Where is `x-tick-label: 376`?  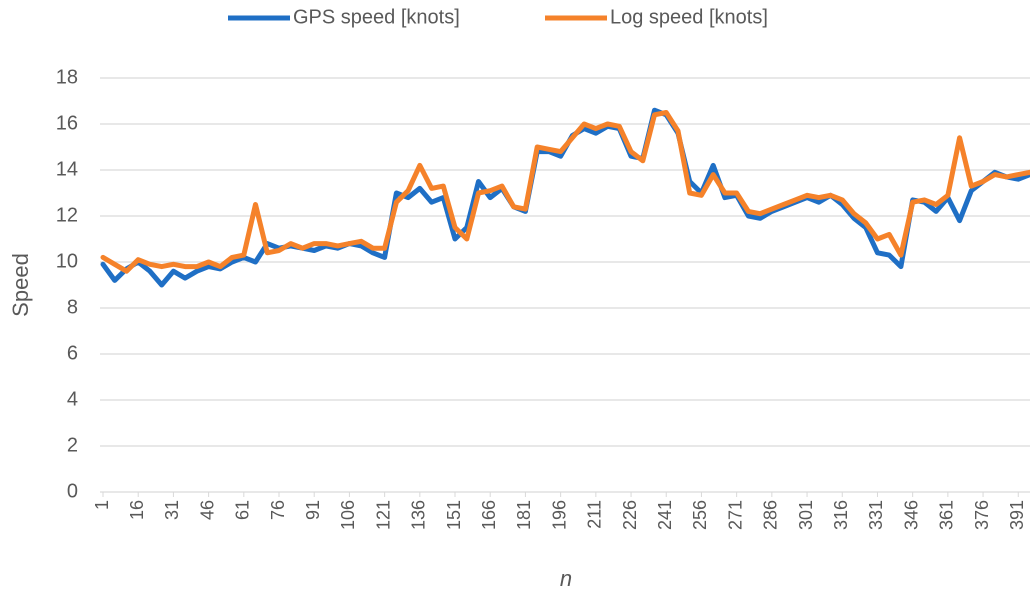
x-tick-label: 376 is located at coordinates (982, 515).